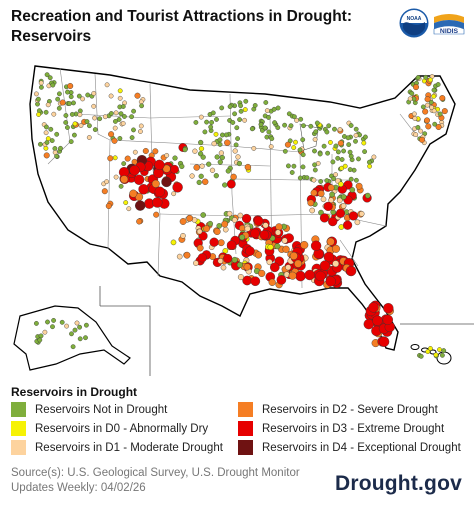 This screenshot has height=514, width=474. What do you see at coordinates (122, 428) in the screenshot?
I see `legend-label: Reservoirs in D0 - Abnormally Dry` at bounding box center [122, 428].